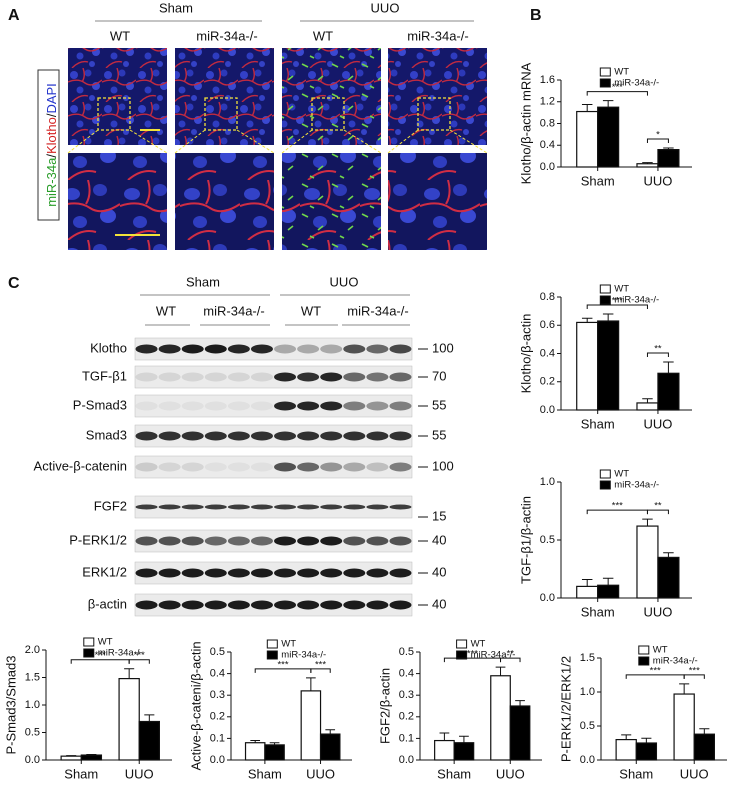  Describe the element at coordinates (384, 706) in the screenshot. I see `y-axis-label: FGF2/β-actin` at that location.